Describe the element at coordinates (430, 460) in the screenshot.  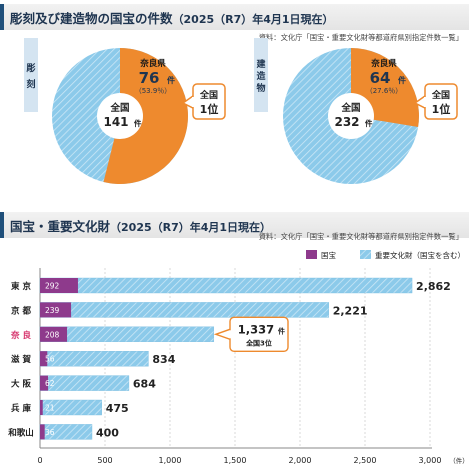
I see `x-tick-label: 3,000` at that location.